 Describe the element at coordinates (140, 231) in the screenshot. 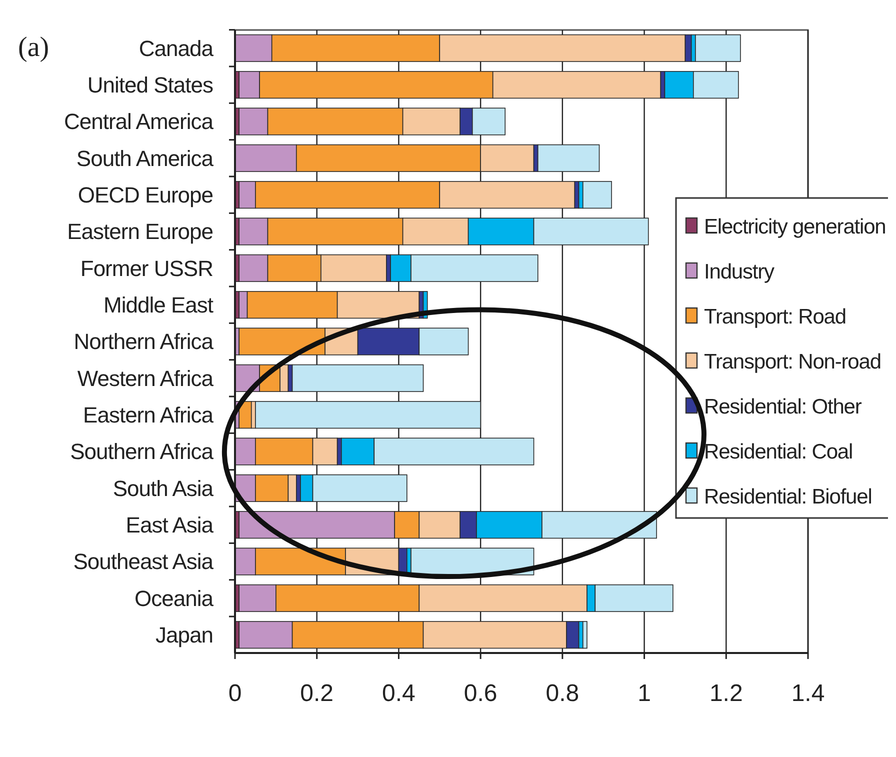

I see `y-tick-label: Eastern Europe` at that location.